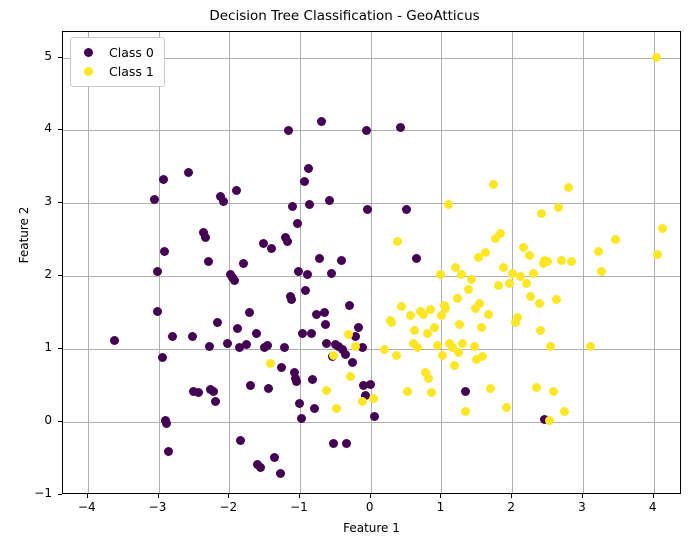  What do you see at coordinates (440, 507) in the screenshot?
I see `x-tick-label: 1` at bounding box center [440, 507].